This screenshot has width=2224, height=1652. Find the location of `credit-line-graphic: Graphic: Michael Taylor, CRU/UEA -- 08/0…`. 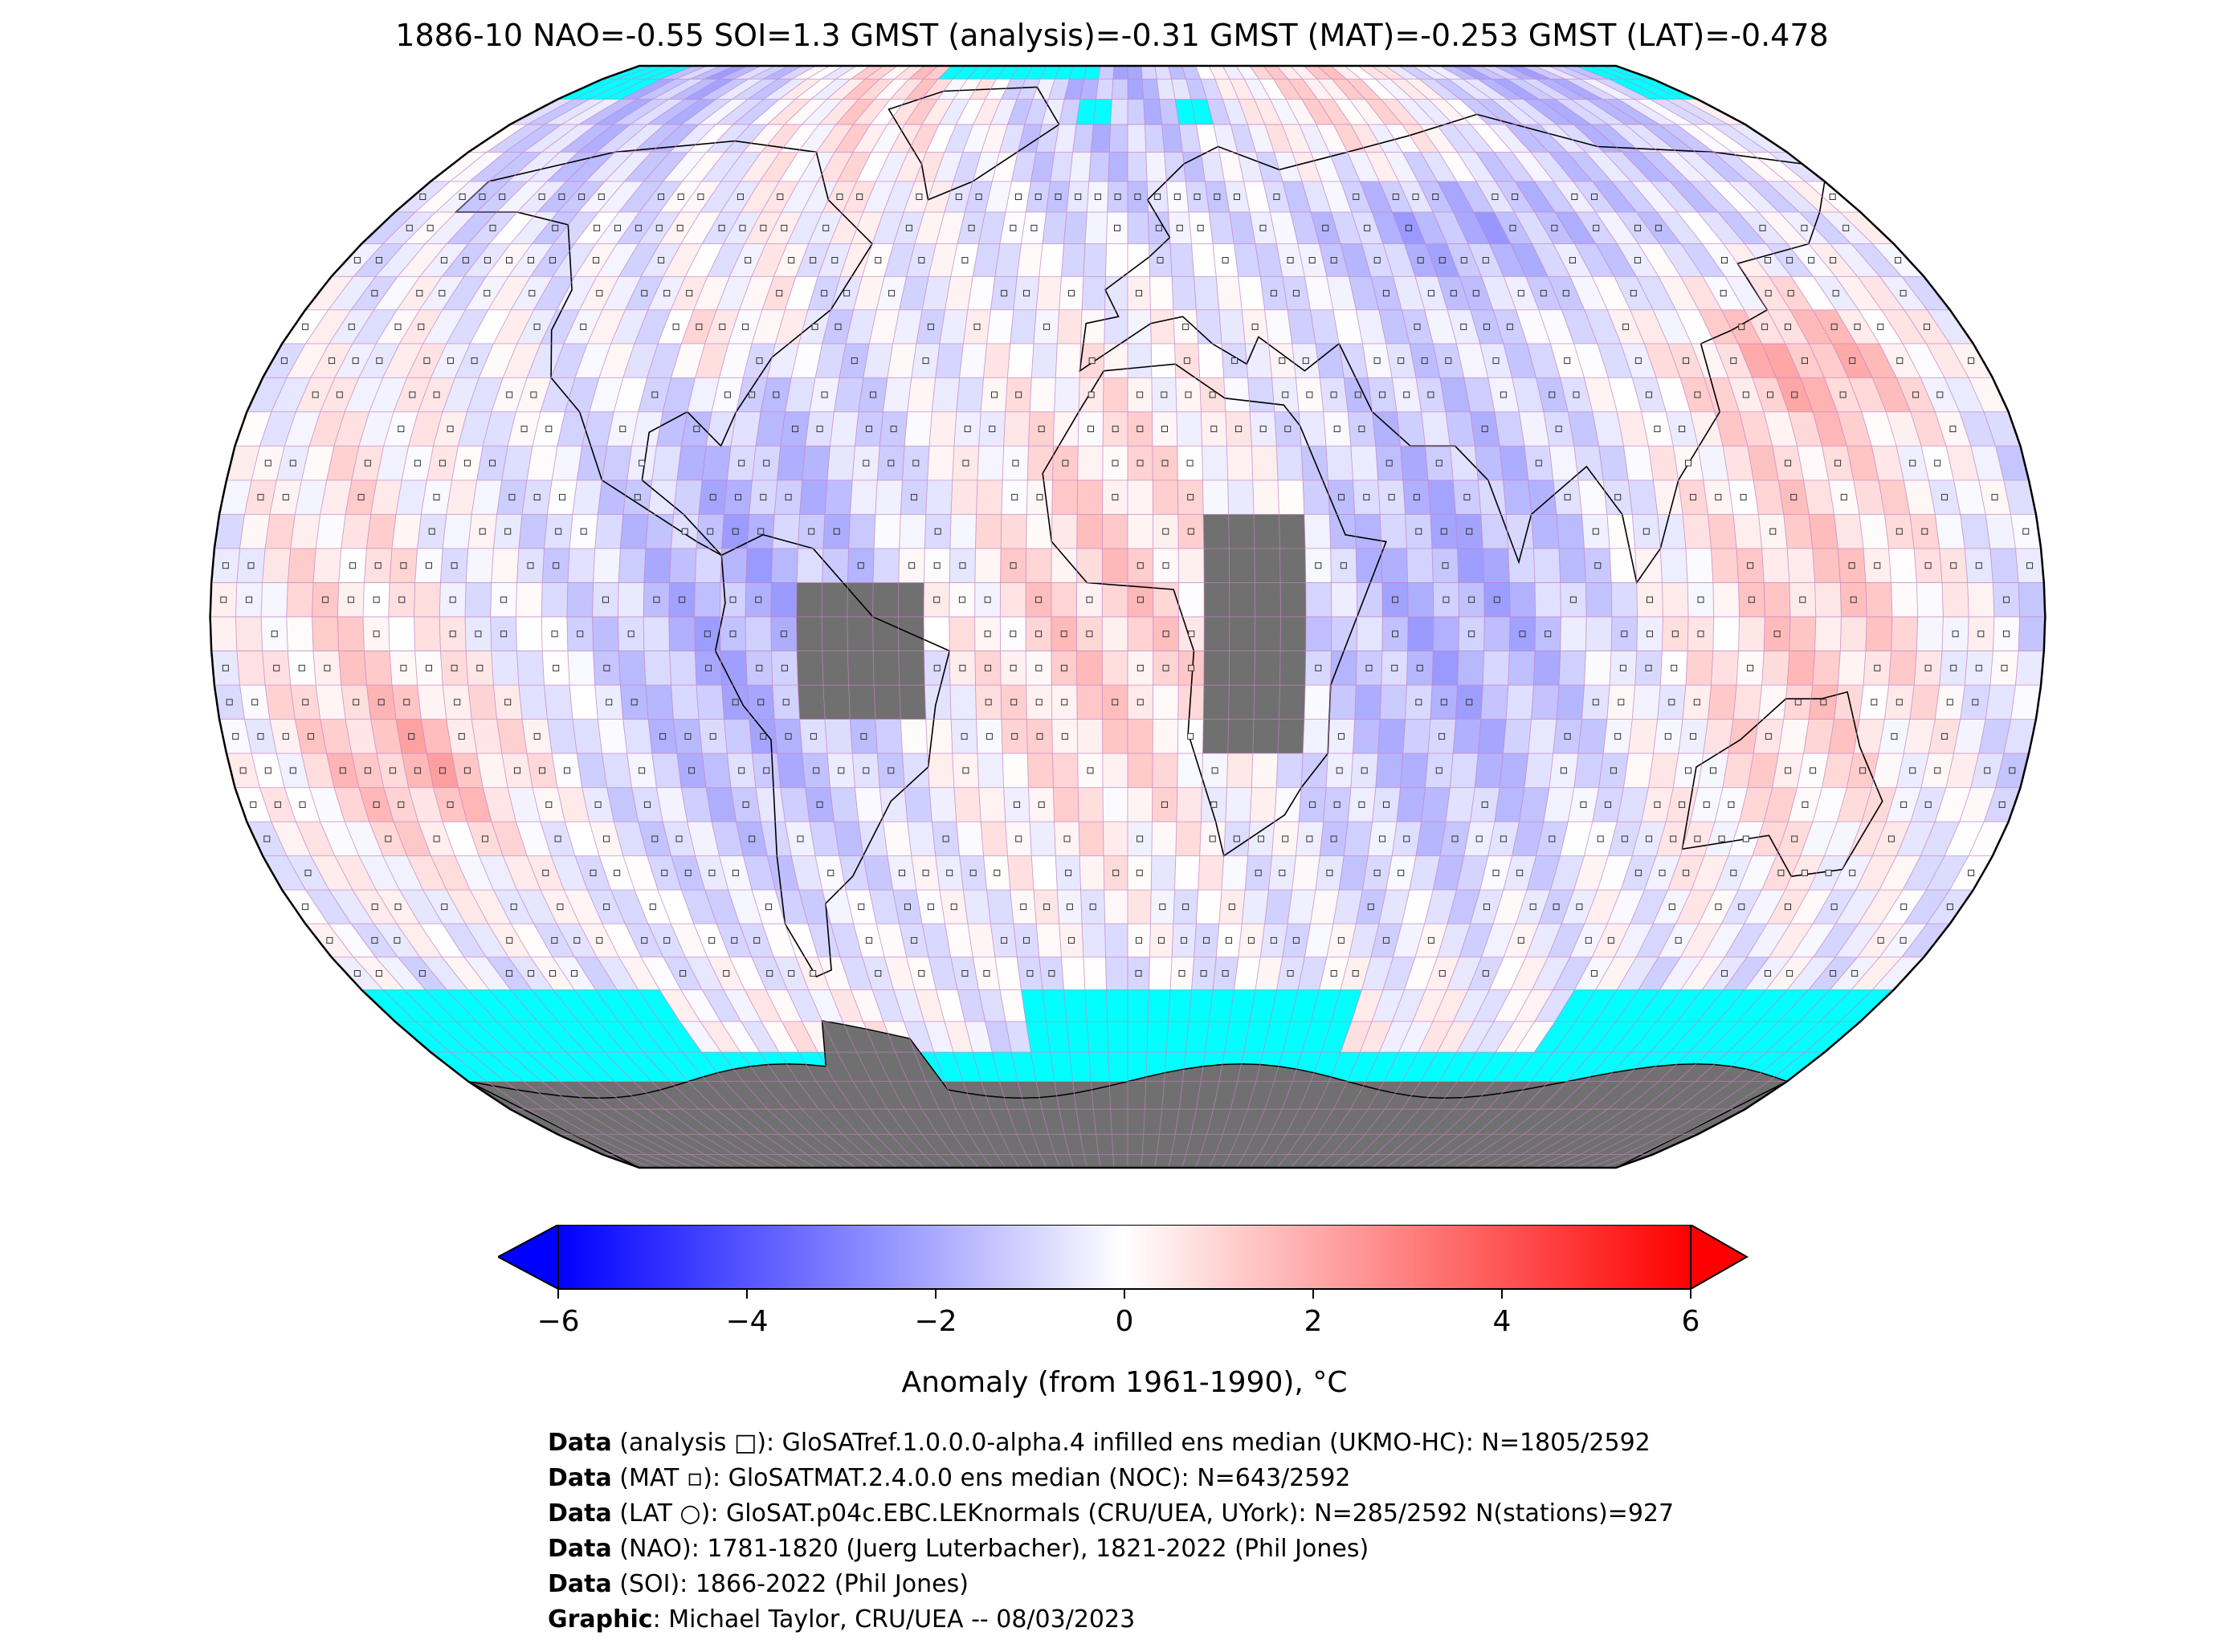

credit-line-graphic: Graphic: Michael Taylor, CRU/UEA -- 08/0… is located at coordinates (842, 1619).